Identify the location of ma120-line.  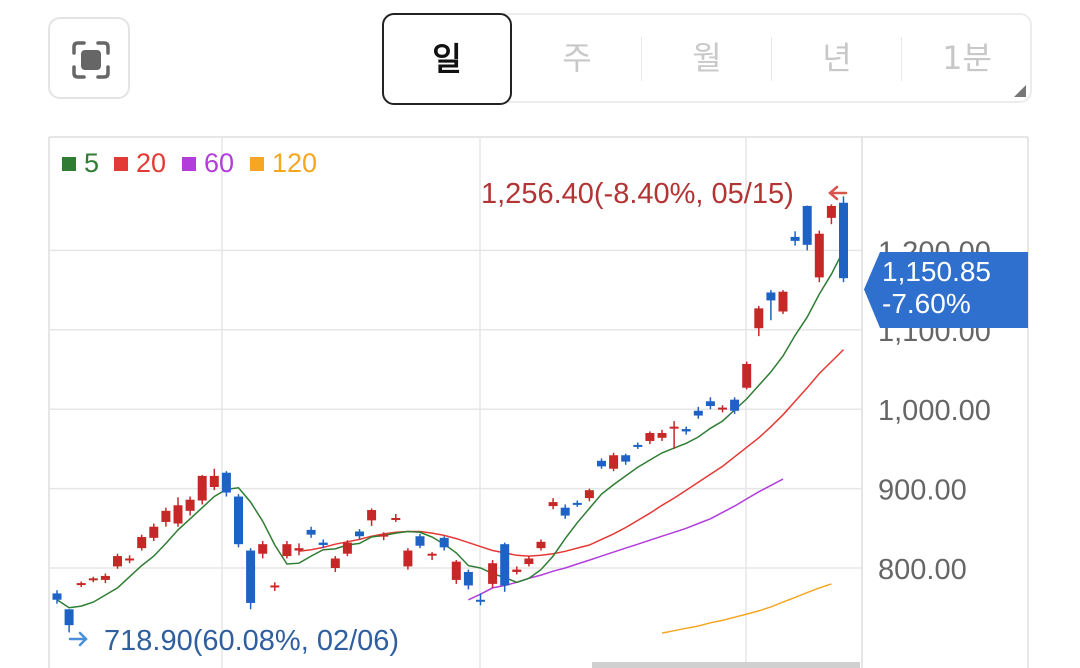
(746, 608).